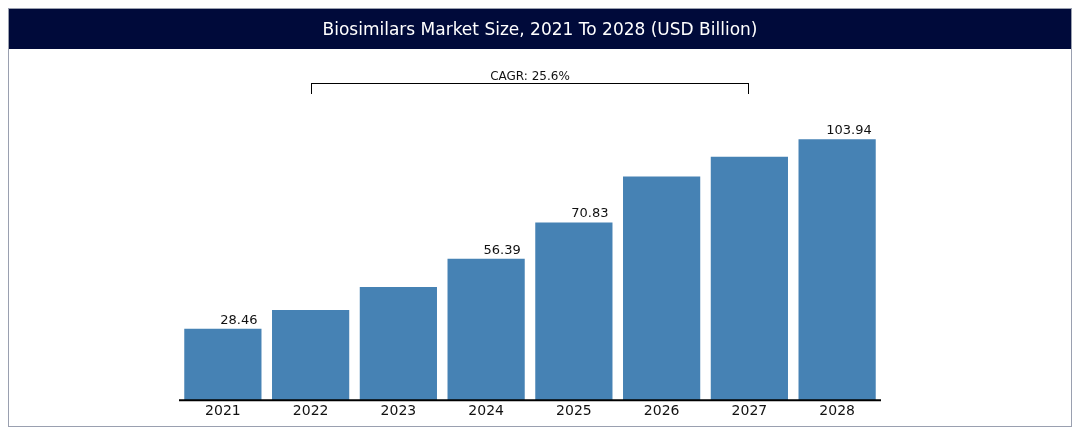 This screenshot has height=435, width=1080. What do you see at coordinates (540, 29) in the screenshot?
I see `chart-title: Biosimilars Market Size, 2021 To 2028 (USD Billion)` at bounding box center [540, 29].